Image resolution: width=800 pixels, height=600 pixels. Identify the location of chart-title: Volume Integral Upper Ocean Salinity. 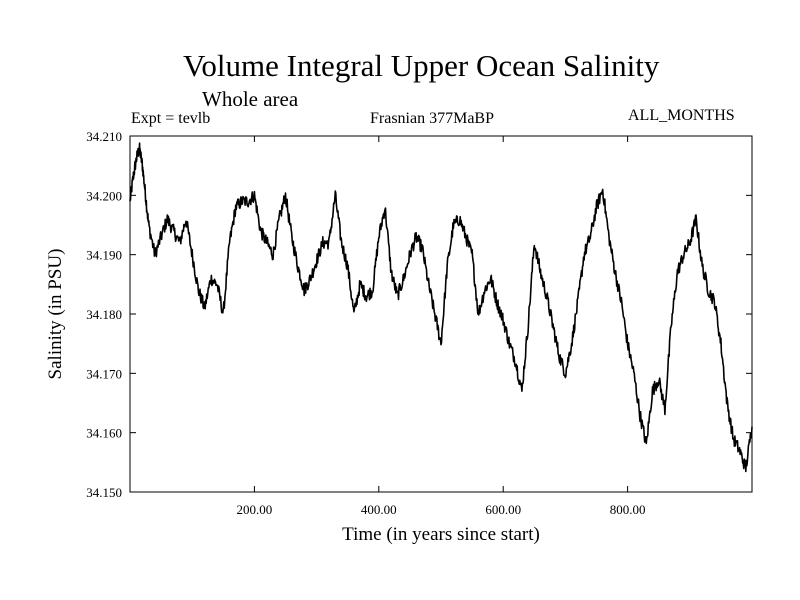
(421, 65).